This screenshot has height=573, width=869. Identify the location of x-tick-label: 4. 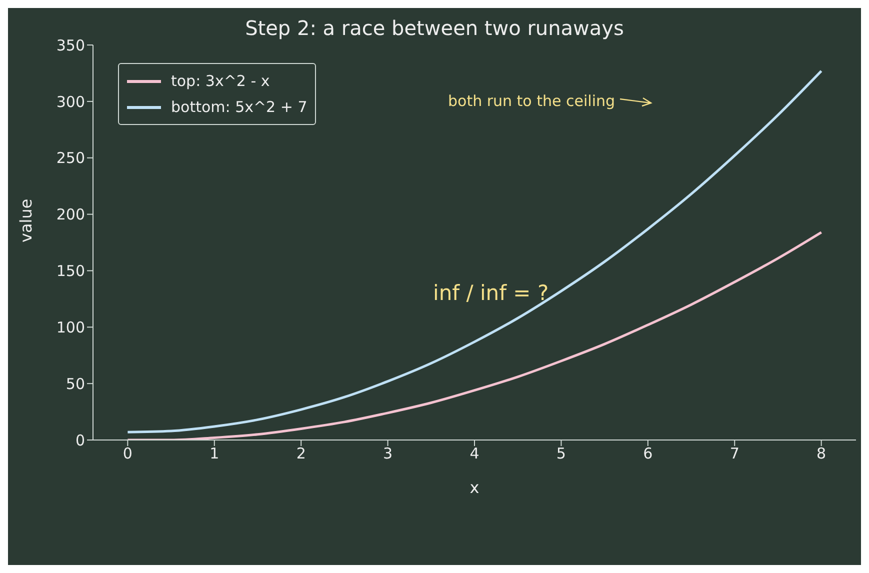
(475, 453).